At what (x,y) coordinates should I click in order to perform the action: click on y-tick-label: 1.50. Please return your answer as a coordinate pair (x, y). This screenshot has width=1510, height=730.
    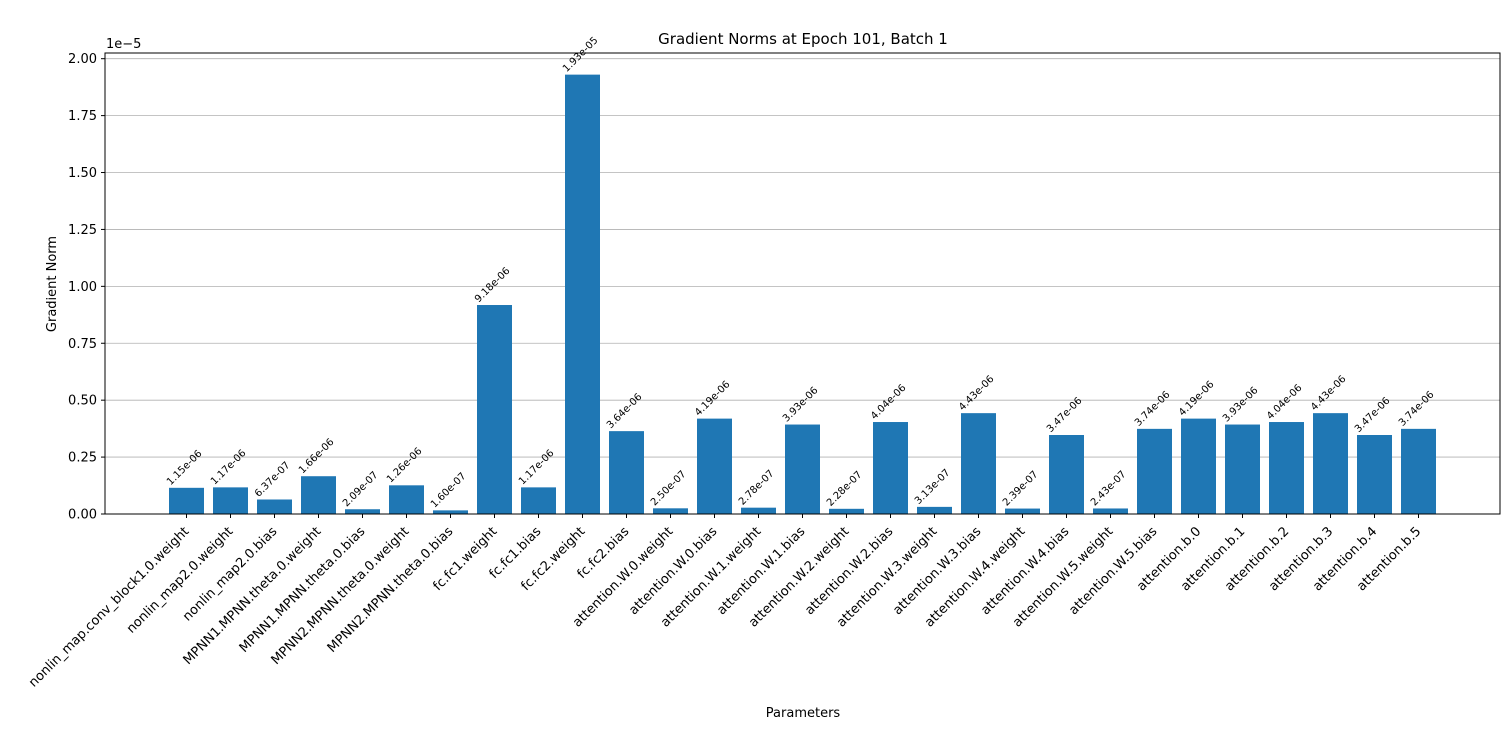
    Looking at the image, I should click on (82, 173).